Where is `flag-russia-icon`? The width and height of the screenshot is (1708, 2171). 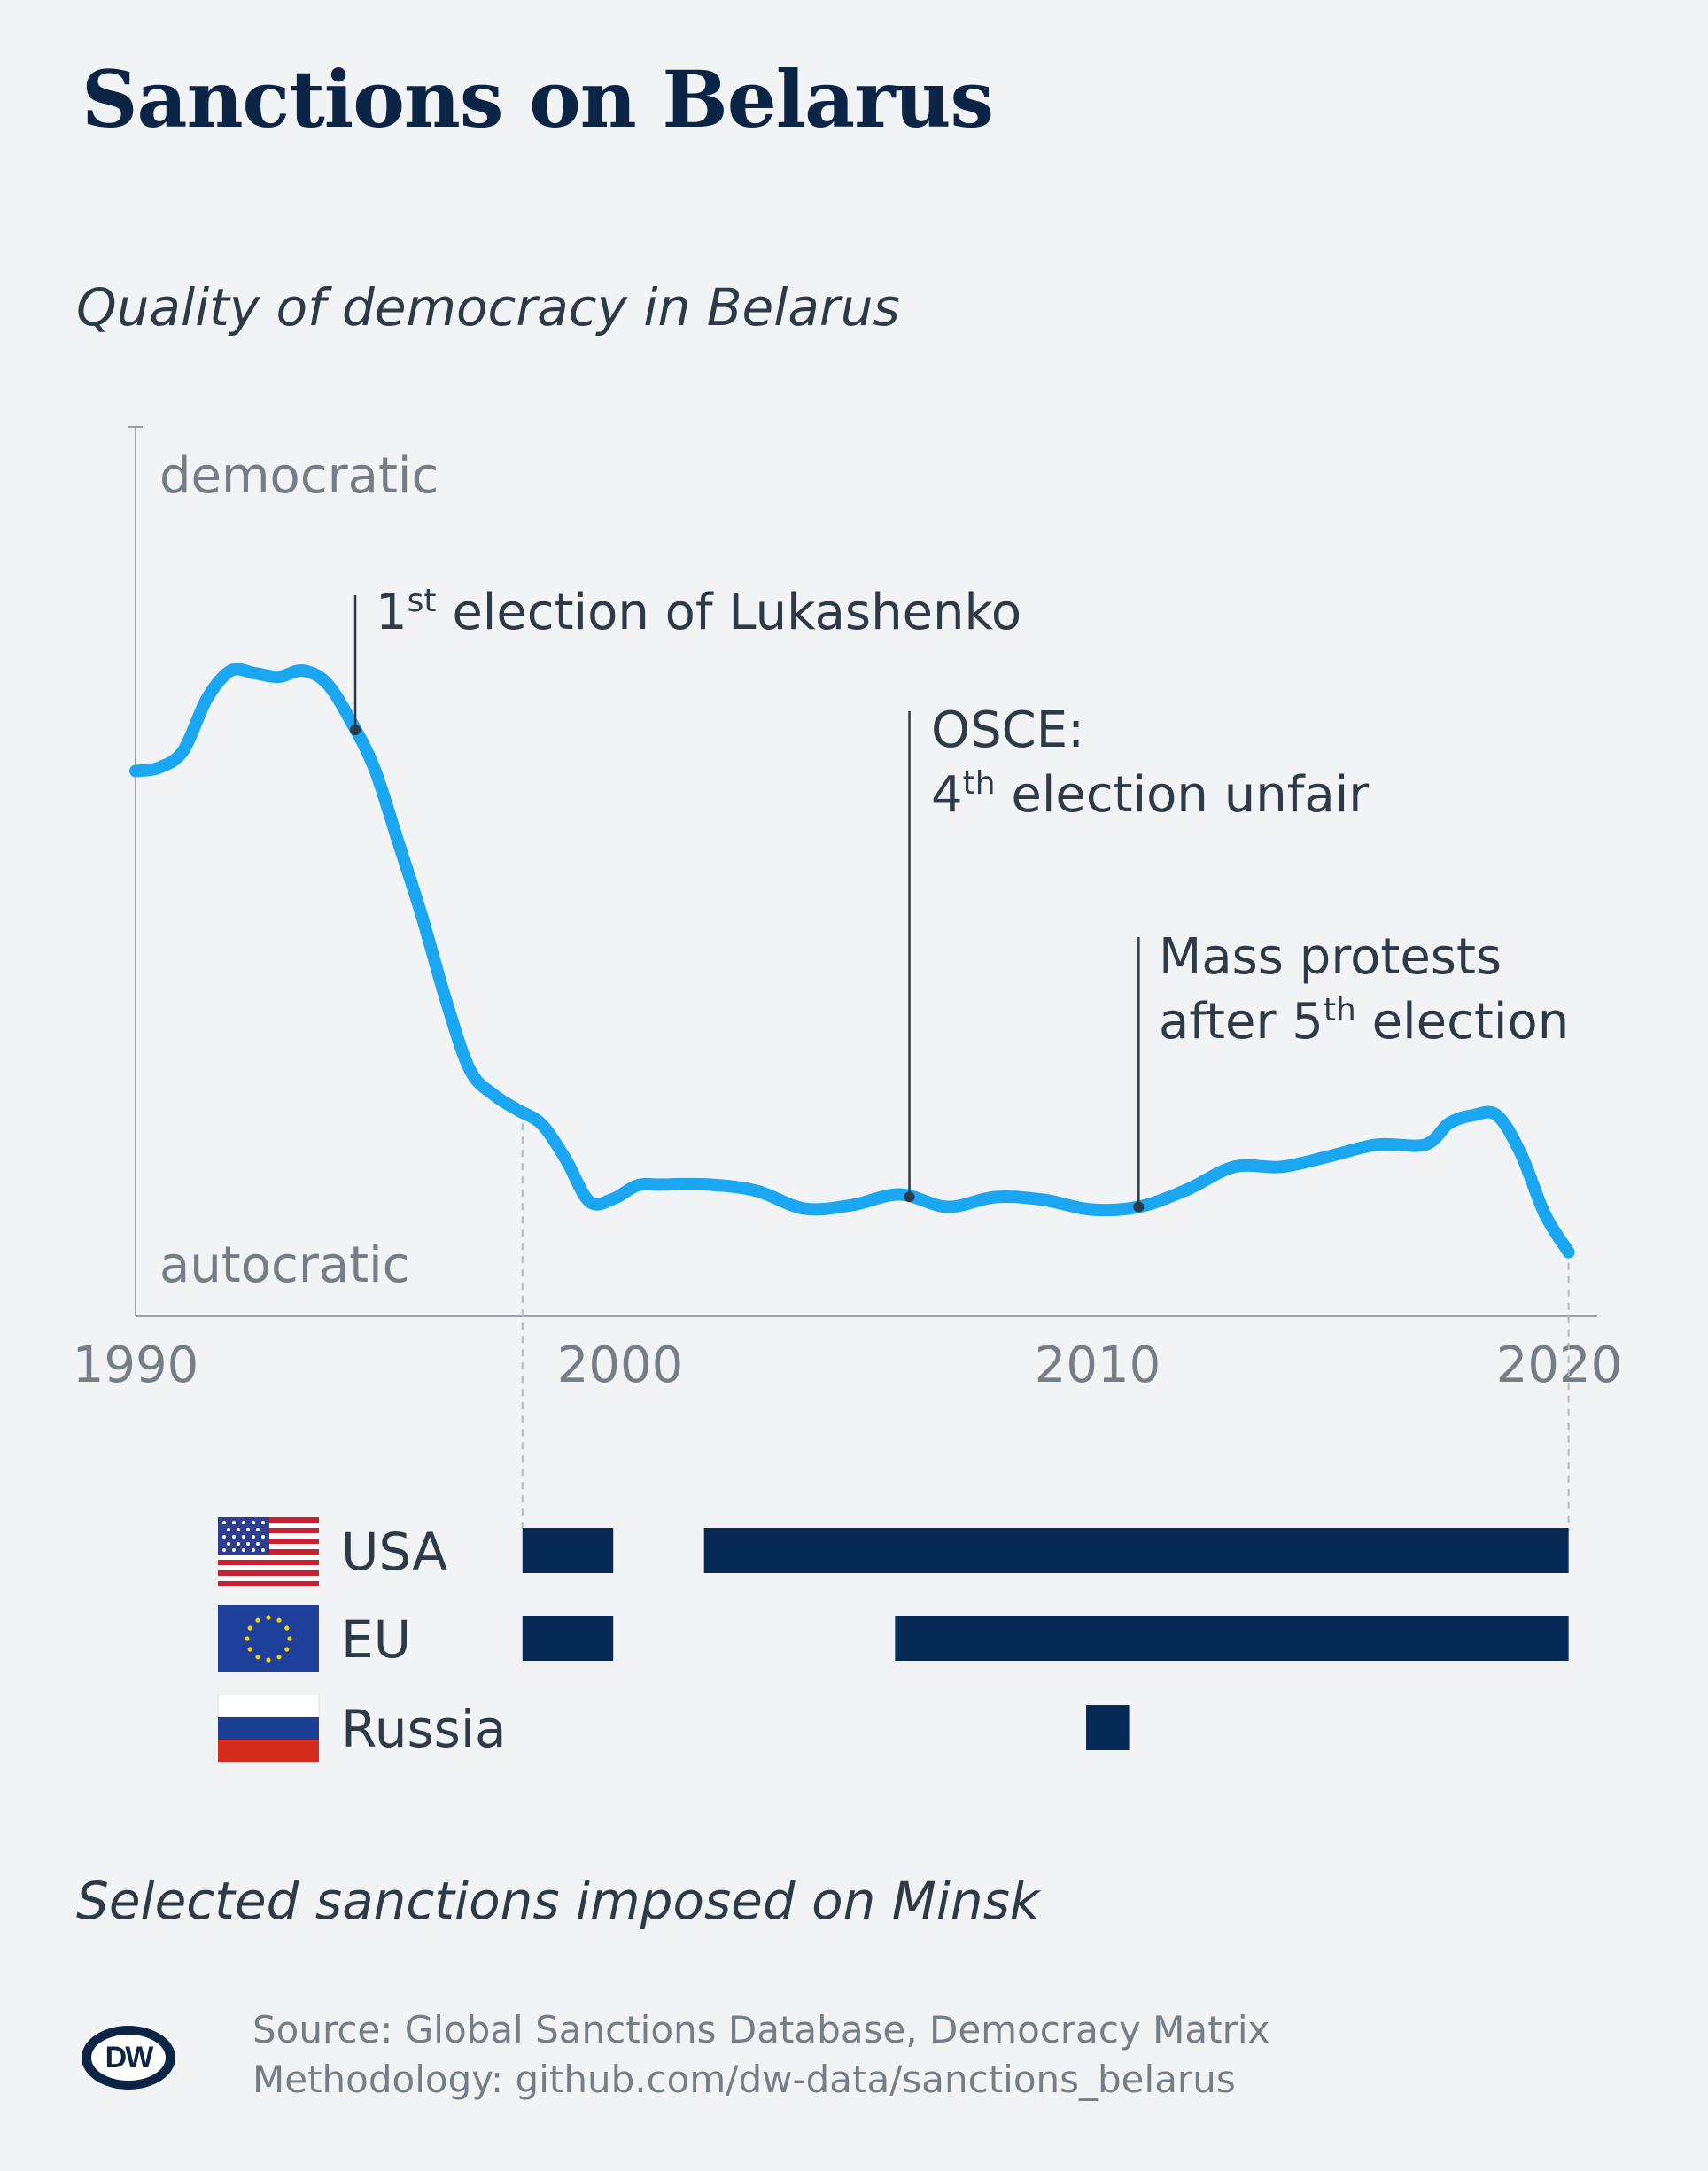
flag-russia-icon is located at coordinates (268, 1728).